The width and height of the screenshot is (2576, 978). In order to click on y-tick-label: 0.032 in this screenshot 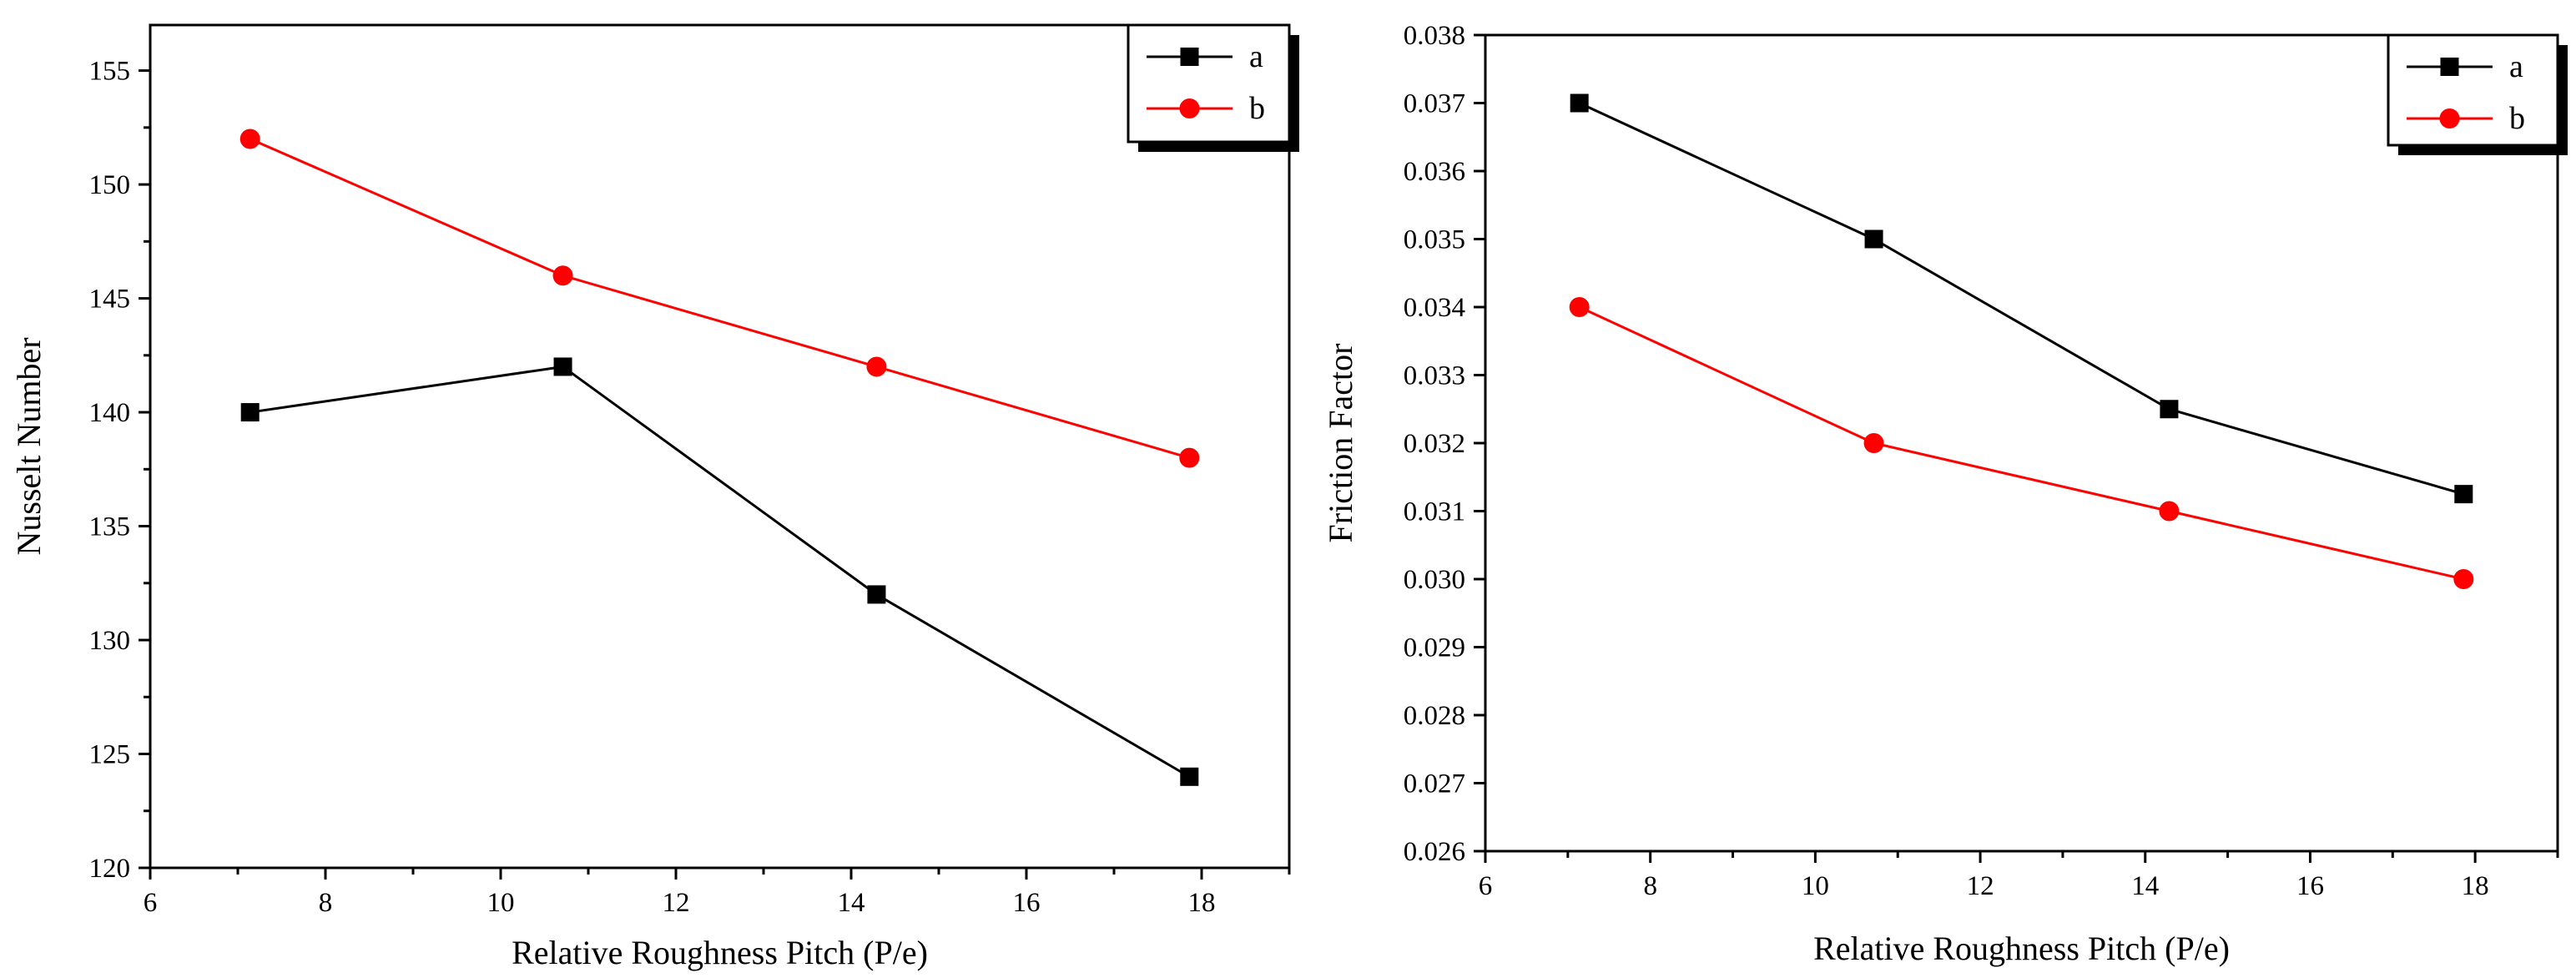, I will do `click(1435, 444)`.